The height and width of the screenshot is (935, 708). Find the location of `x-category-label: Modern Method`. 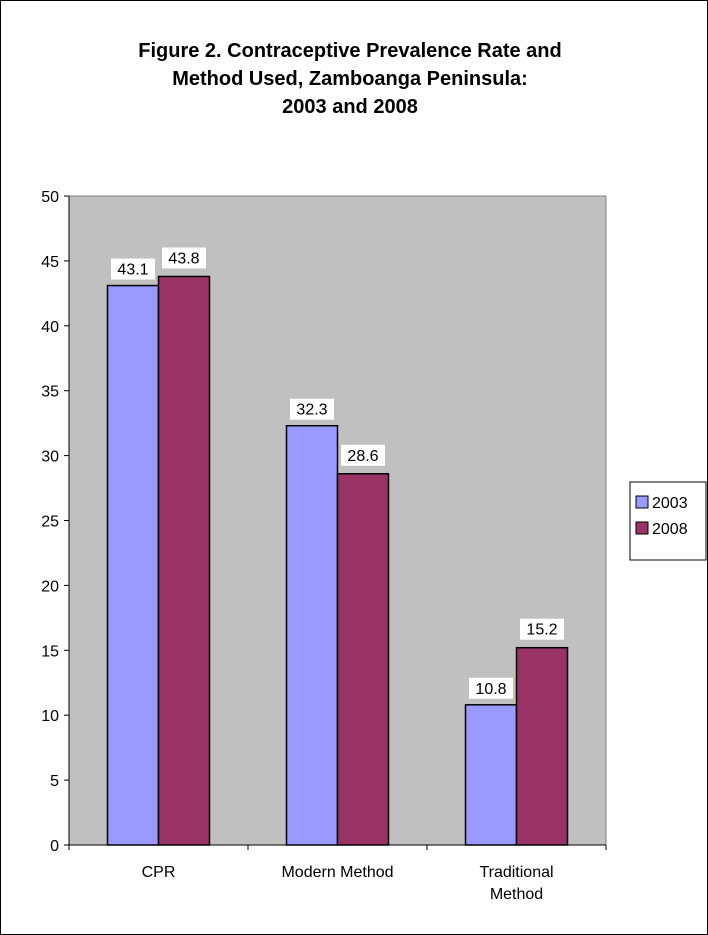

x-category-label: Modern Method is located at coordinates (337, 872).